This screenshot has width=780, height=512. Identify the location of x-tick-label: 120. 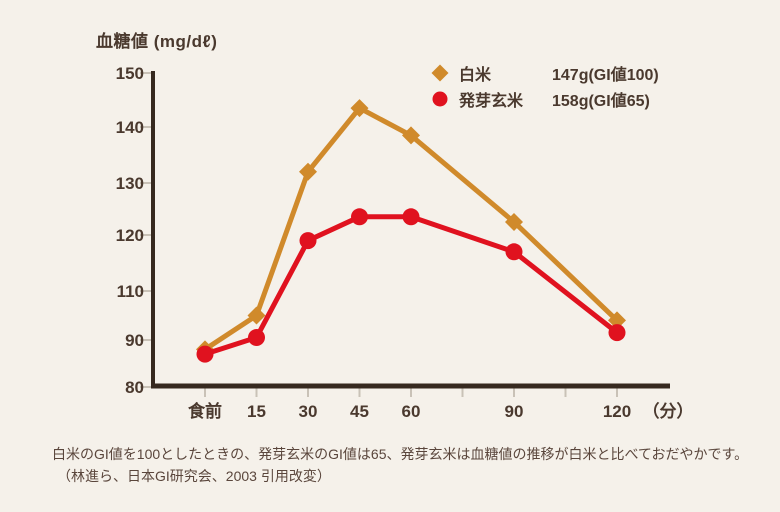
(617, 411).